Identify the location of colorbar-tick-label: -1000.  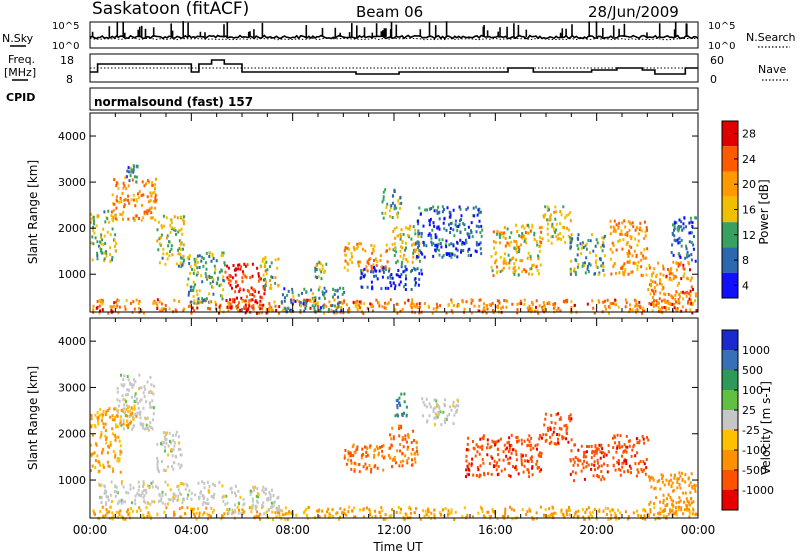
(758, 490).